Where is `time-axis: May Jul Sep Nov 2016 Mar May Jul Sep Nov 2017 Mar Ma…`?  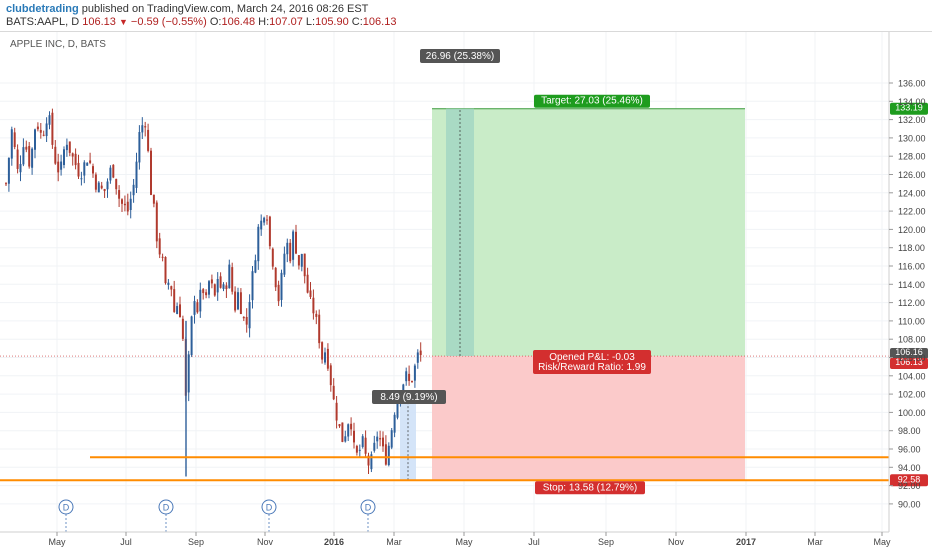 time-axis: May Jul Sep Nov 2016 Mar May Jul Sep Nov 2017 Mar Ma… is located at coordinates (469, 539).